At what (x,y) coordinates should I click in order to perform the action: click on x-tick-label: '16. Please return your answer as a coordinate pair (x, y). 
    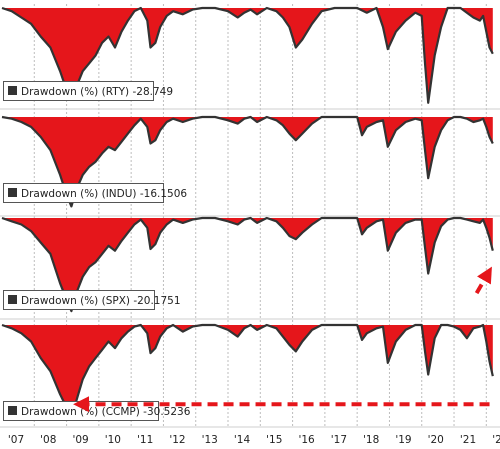
    Looking at the image, I should click on (306, 440).